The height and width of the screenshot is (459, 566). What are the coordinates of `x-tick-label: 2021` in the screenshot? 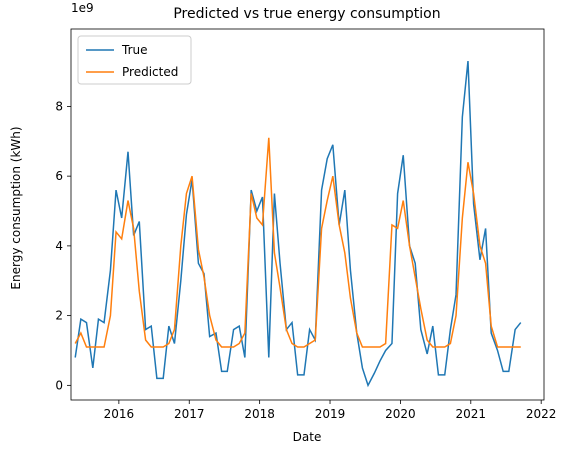 It's located at (471, 414).